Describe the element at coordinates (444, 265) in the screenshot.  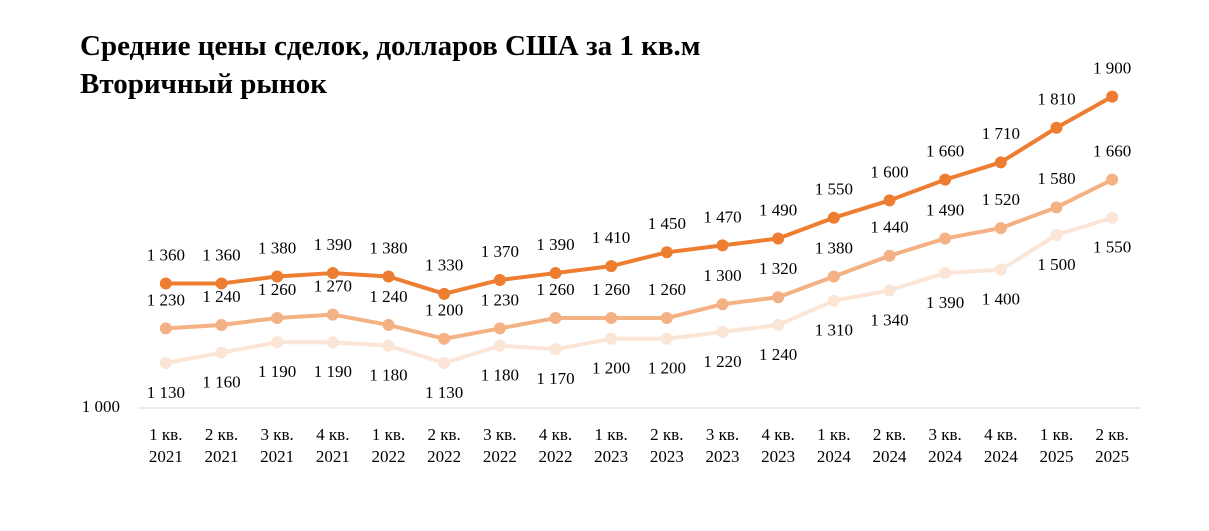
I see `data-label: 1 330` at that location.